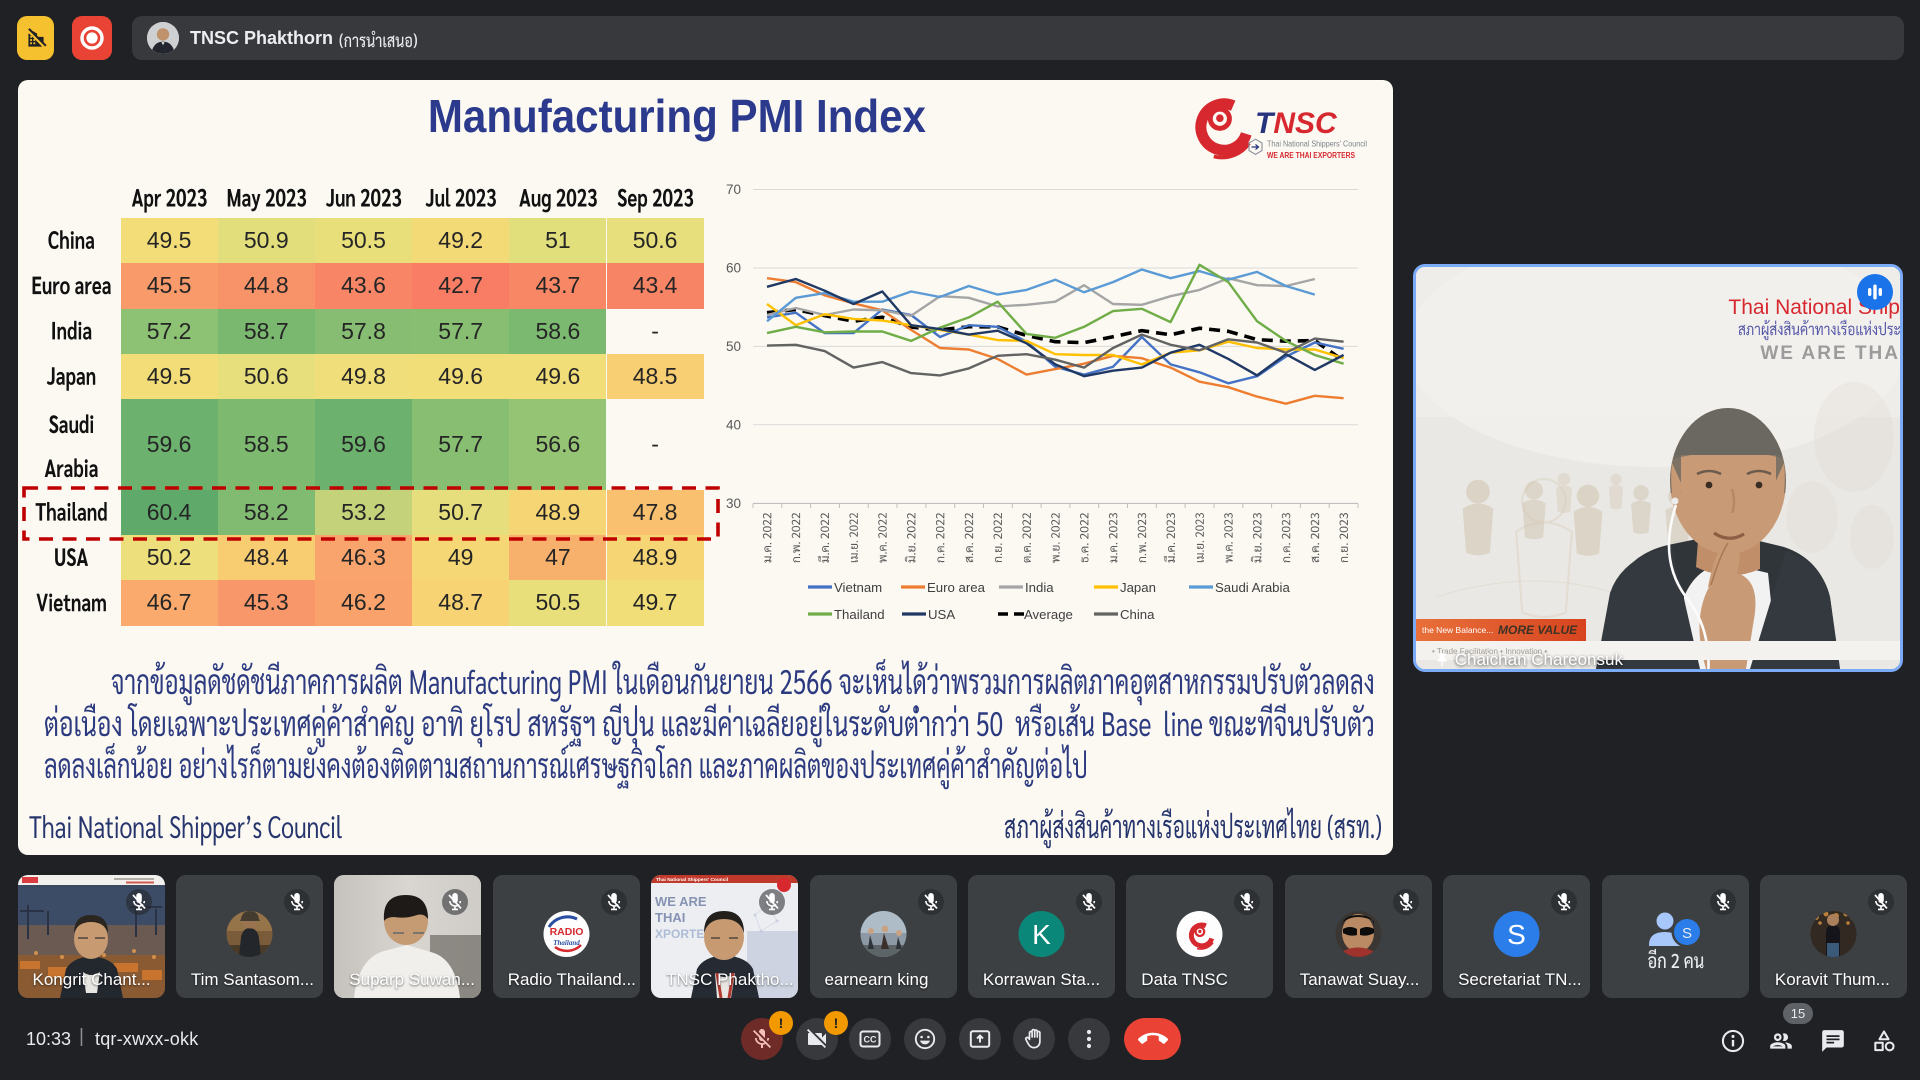 Image resolution: width=1920 pixels, height=1080 pixels. What do you see at coordinates (1489, 651) in the screenshot?
I see `svg-text:• Trade Facilitation • I: • Trade Facilitation • Innovation •` at bounding box center [1489, 651].